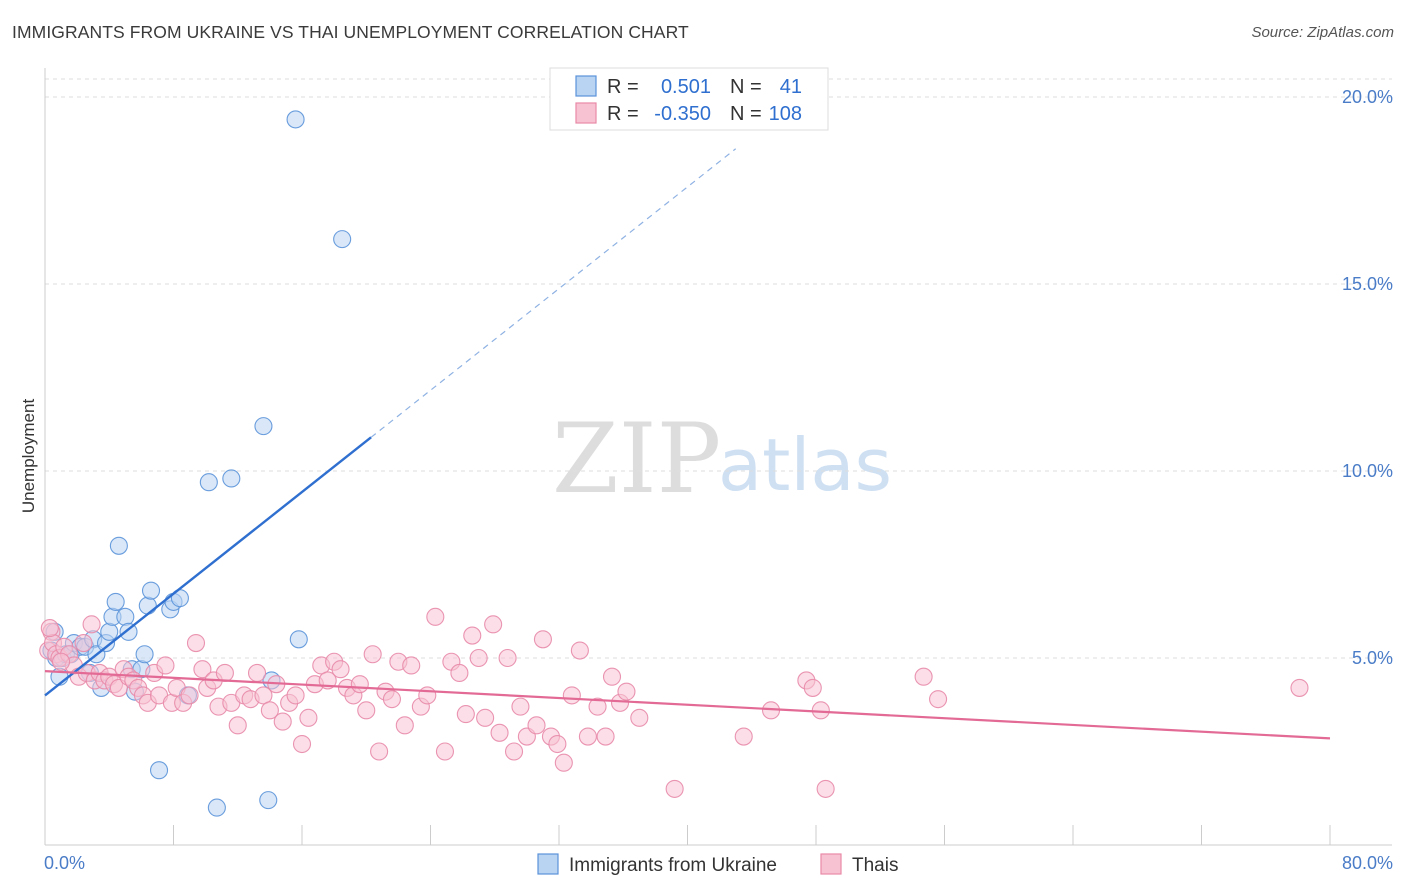 Image resolution: width=1406 pixels, height=892 pixels. What do you see at coordinates (1322, 32) in the screenshot?
I see `chart-source: Source: ZipAtlas.com` at bounding box center [1322, 32].